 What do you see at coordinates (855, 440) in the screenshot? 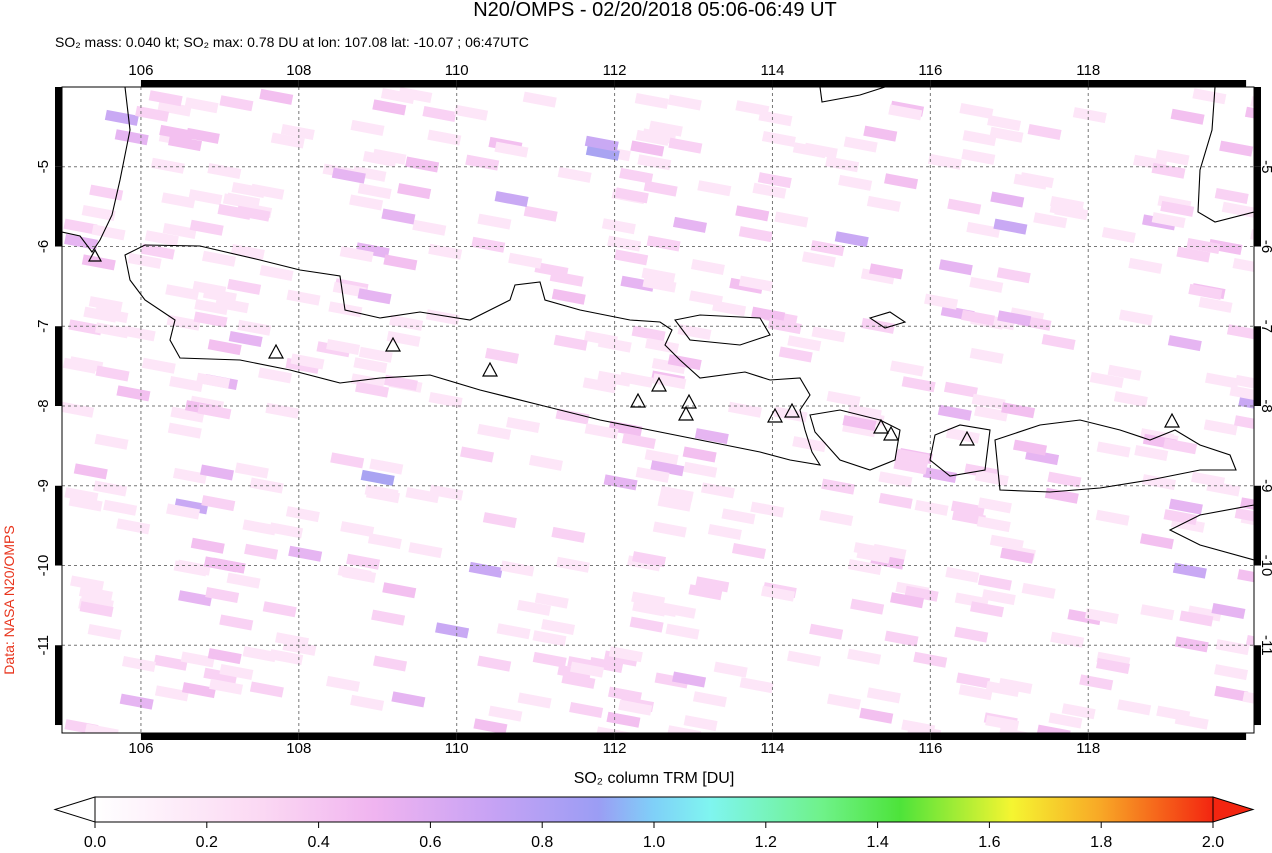
I see `bali-coast` at bounding box center [855, 440].